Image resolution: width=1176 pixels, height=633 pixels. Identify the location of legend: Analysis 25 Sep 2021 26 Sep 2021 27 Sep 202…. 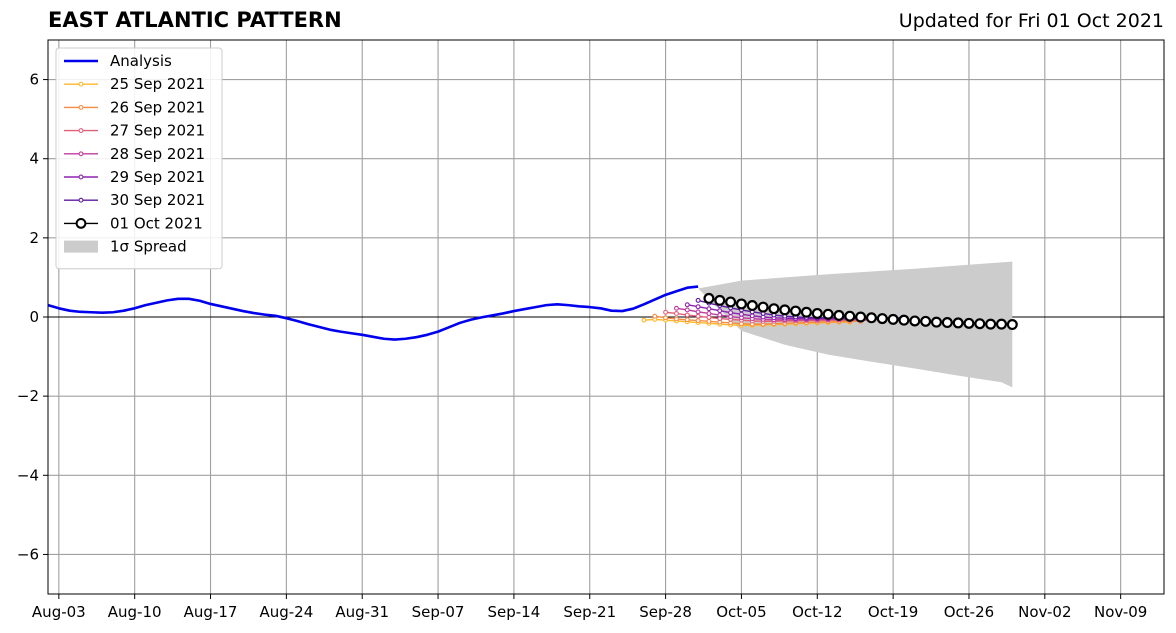
(139, 158).